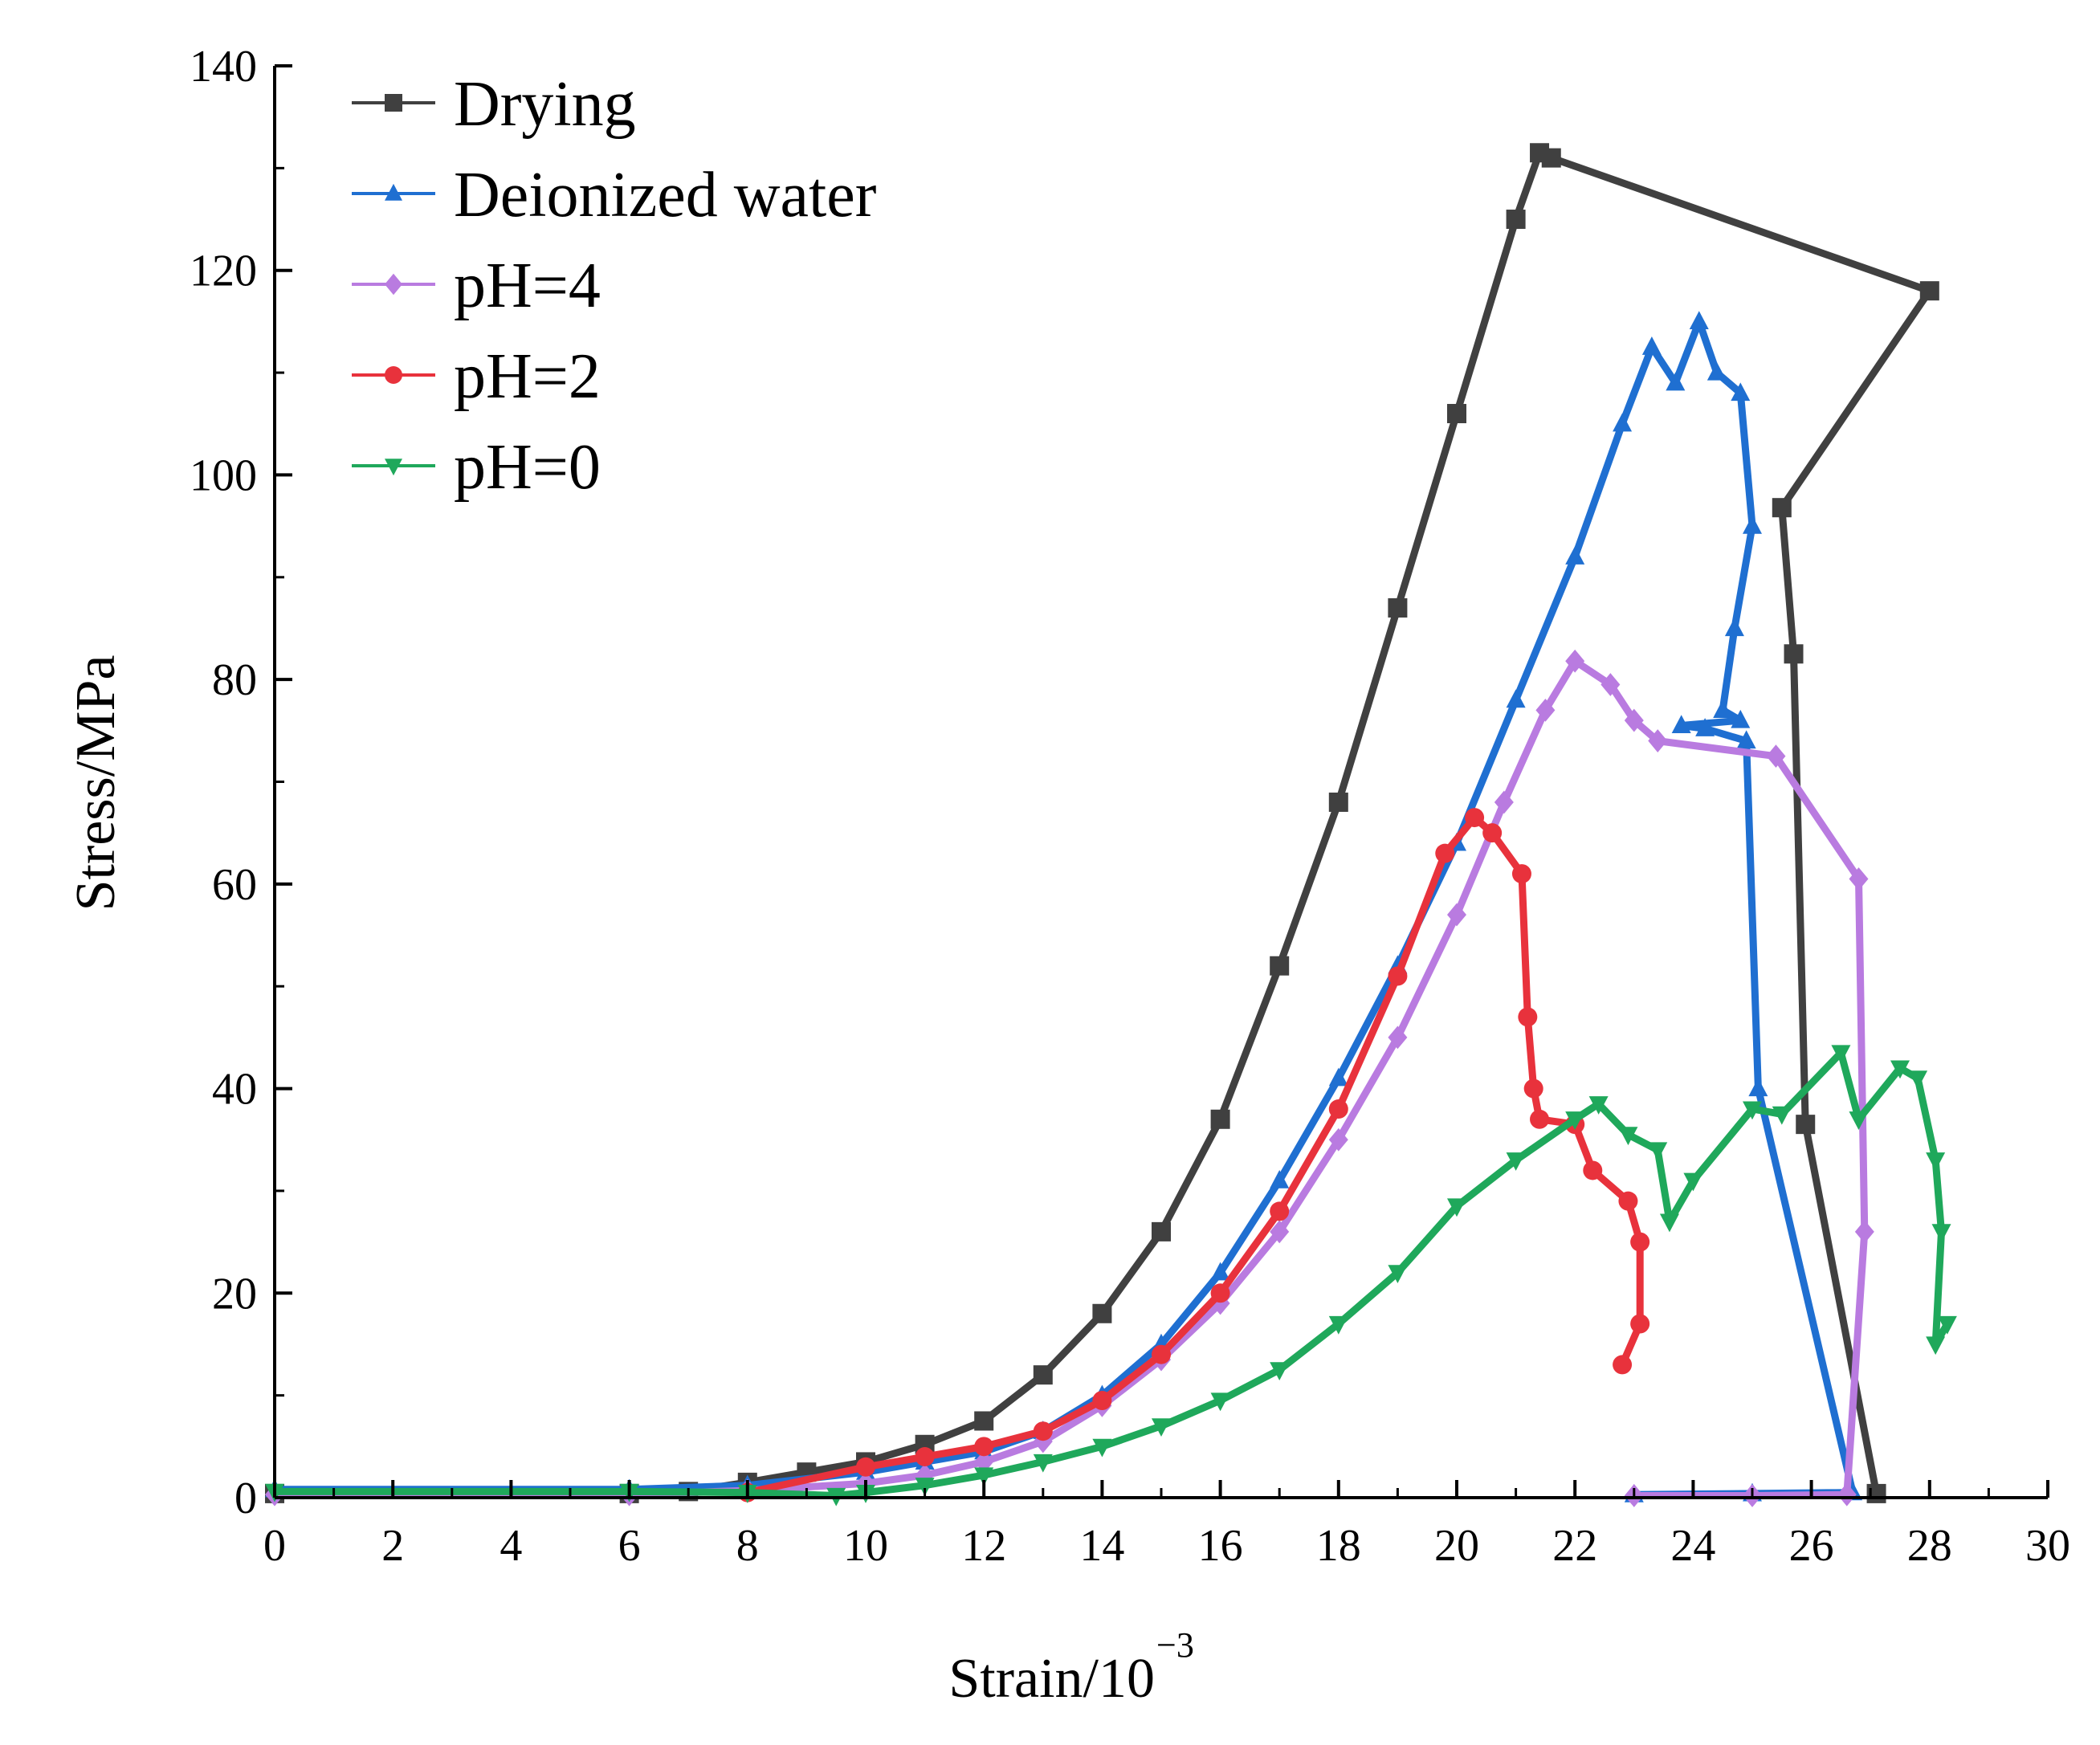 The image size is (2100, 1745). I want to click on x-tick-label: 20, so click(1456, 1546).